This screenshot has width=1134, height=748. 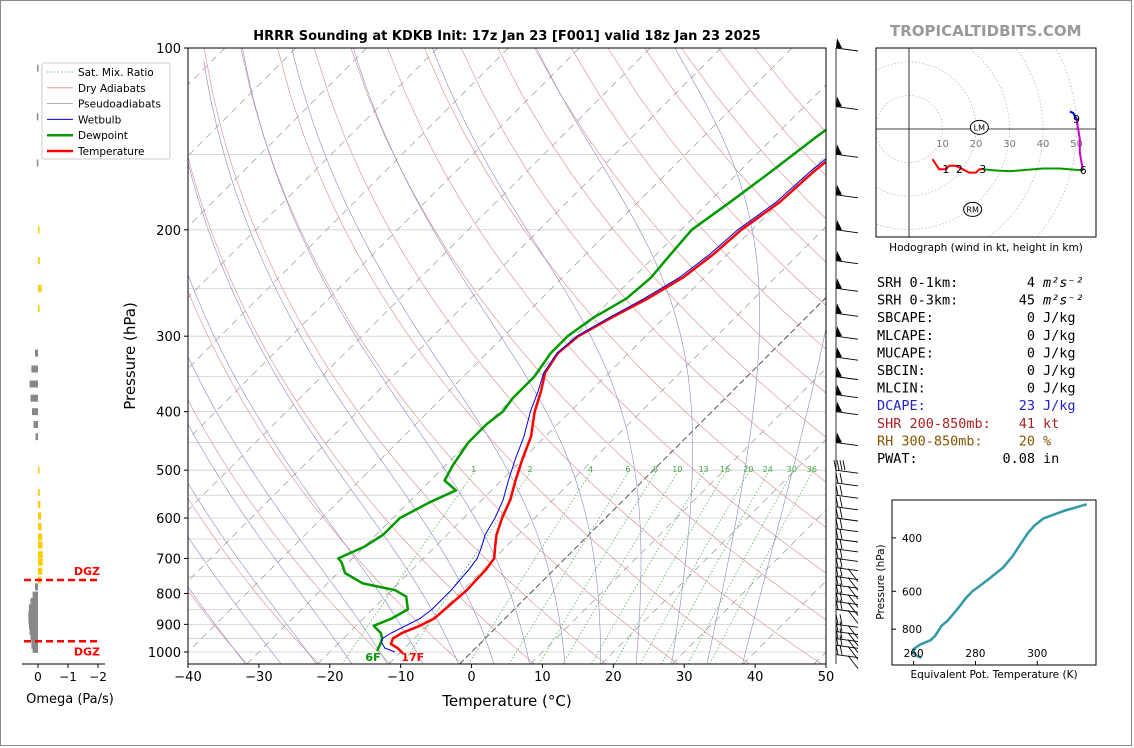 I want to click on hodograph-ring-label: 10, so click(x=942, y=144).